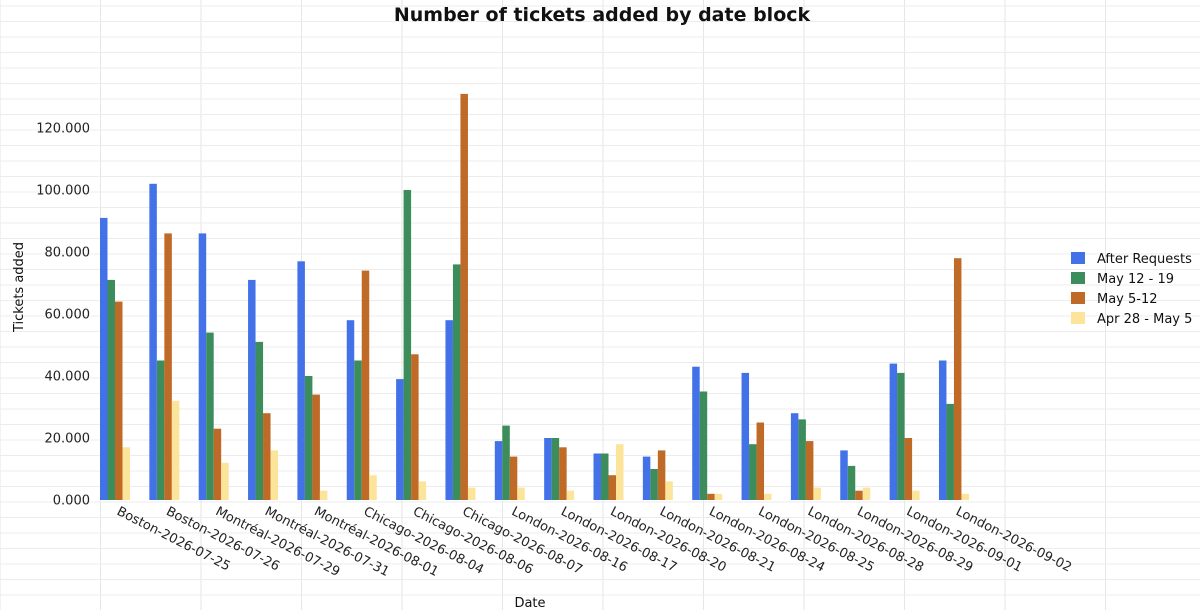 This screenshot has height=610, width=1200. I want to click on legend-label-may-5-12: May 5-12, so click(1127, 299).